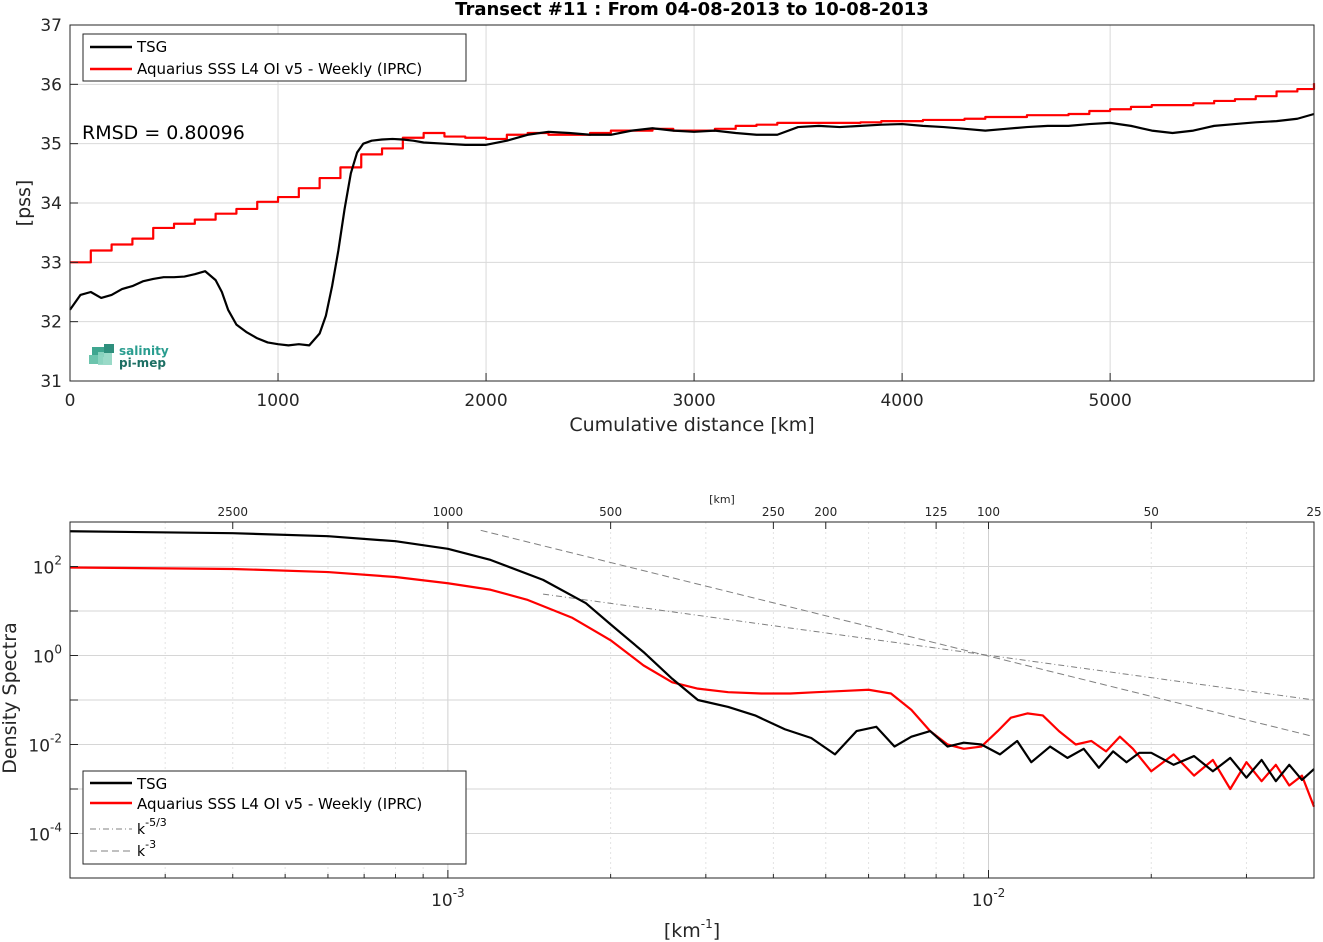  I want to click on bottom-legend-aquarius-label: Aquarius SSS L4 OI v5 - Weekly (IPRC), so click(279, 804).